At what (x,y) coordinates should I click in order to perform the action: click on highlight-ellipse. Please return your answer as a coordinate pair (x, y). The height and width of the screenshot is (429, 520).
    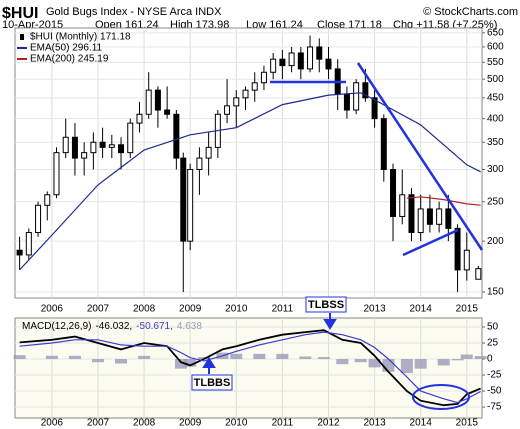
    Looking at the image, I should click on (441, 397).